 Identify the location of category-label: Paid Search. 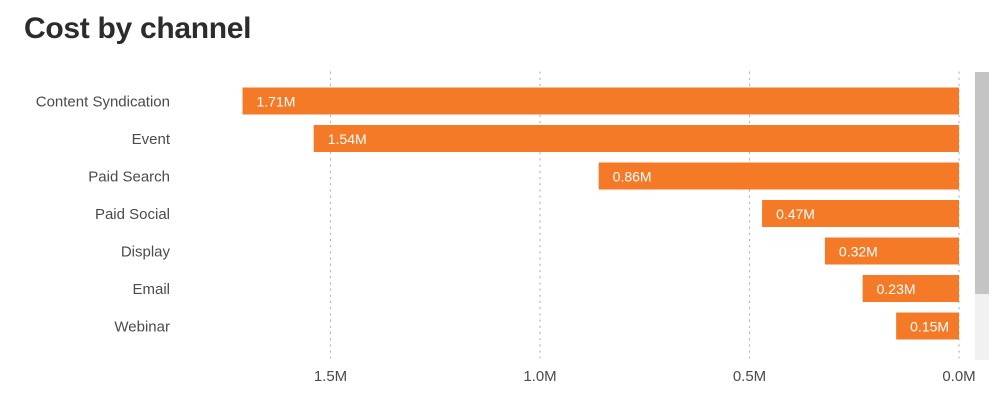
(129, 177).